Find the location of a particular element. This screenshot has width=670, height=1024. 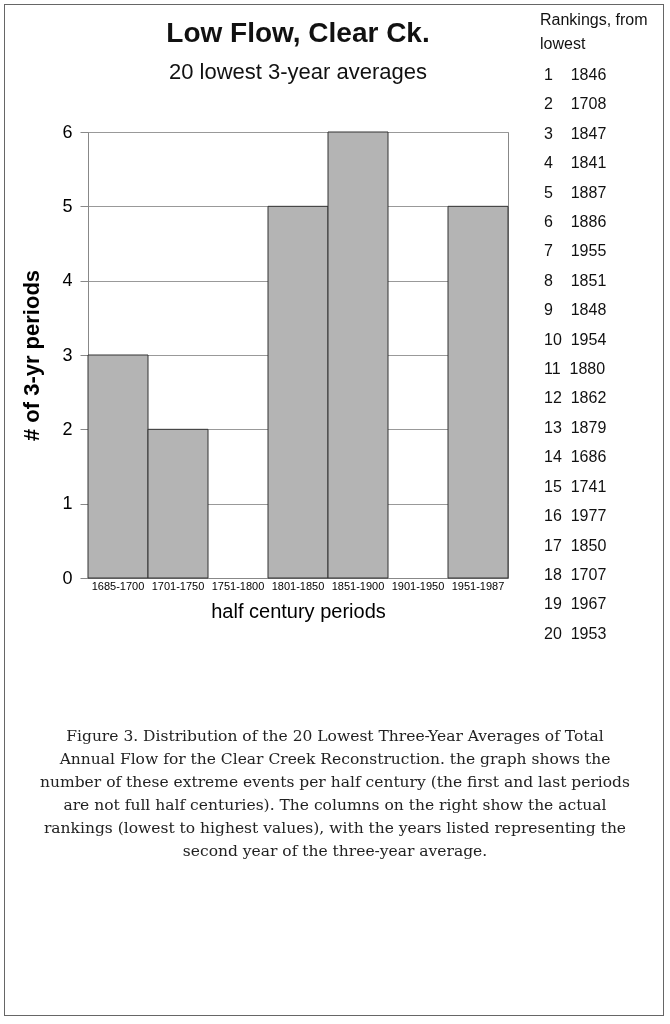

text: 11 1880 is located at coordinates (575, 369).